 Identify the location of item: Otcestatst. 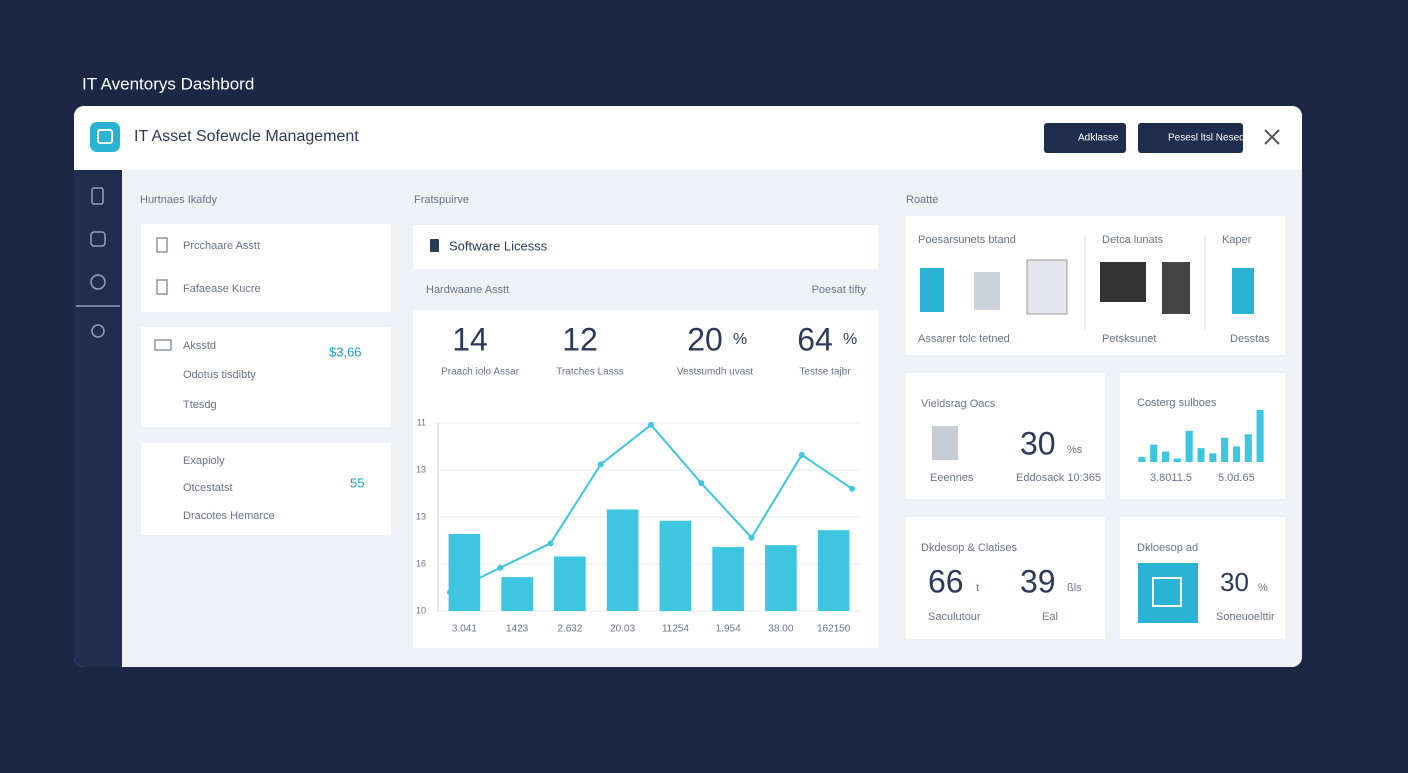
(208, 488).